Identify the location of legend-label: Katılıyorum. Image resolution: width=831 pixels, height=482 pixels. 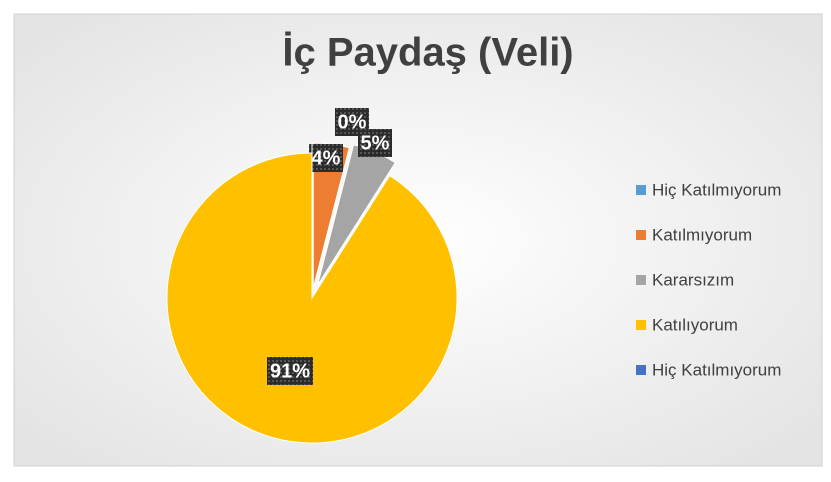
(695, 324).